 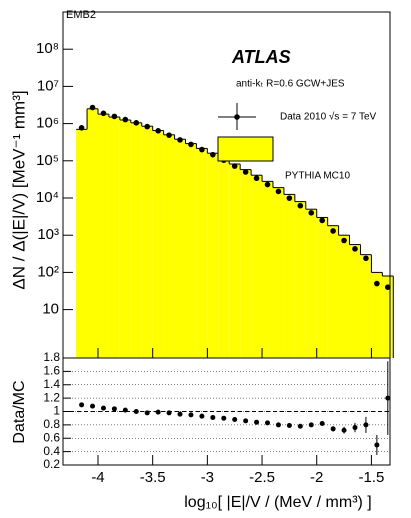 What do you see at coordinates (48, 85) in the screenshot?
I see `y-tick-label: 10⁷` at bounding box center [48, 85].